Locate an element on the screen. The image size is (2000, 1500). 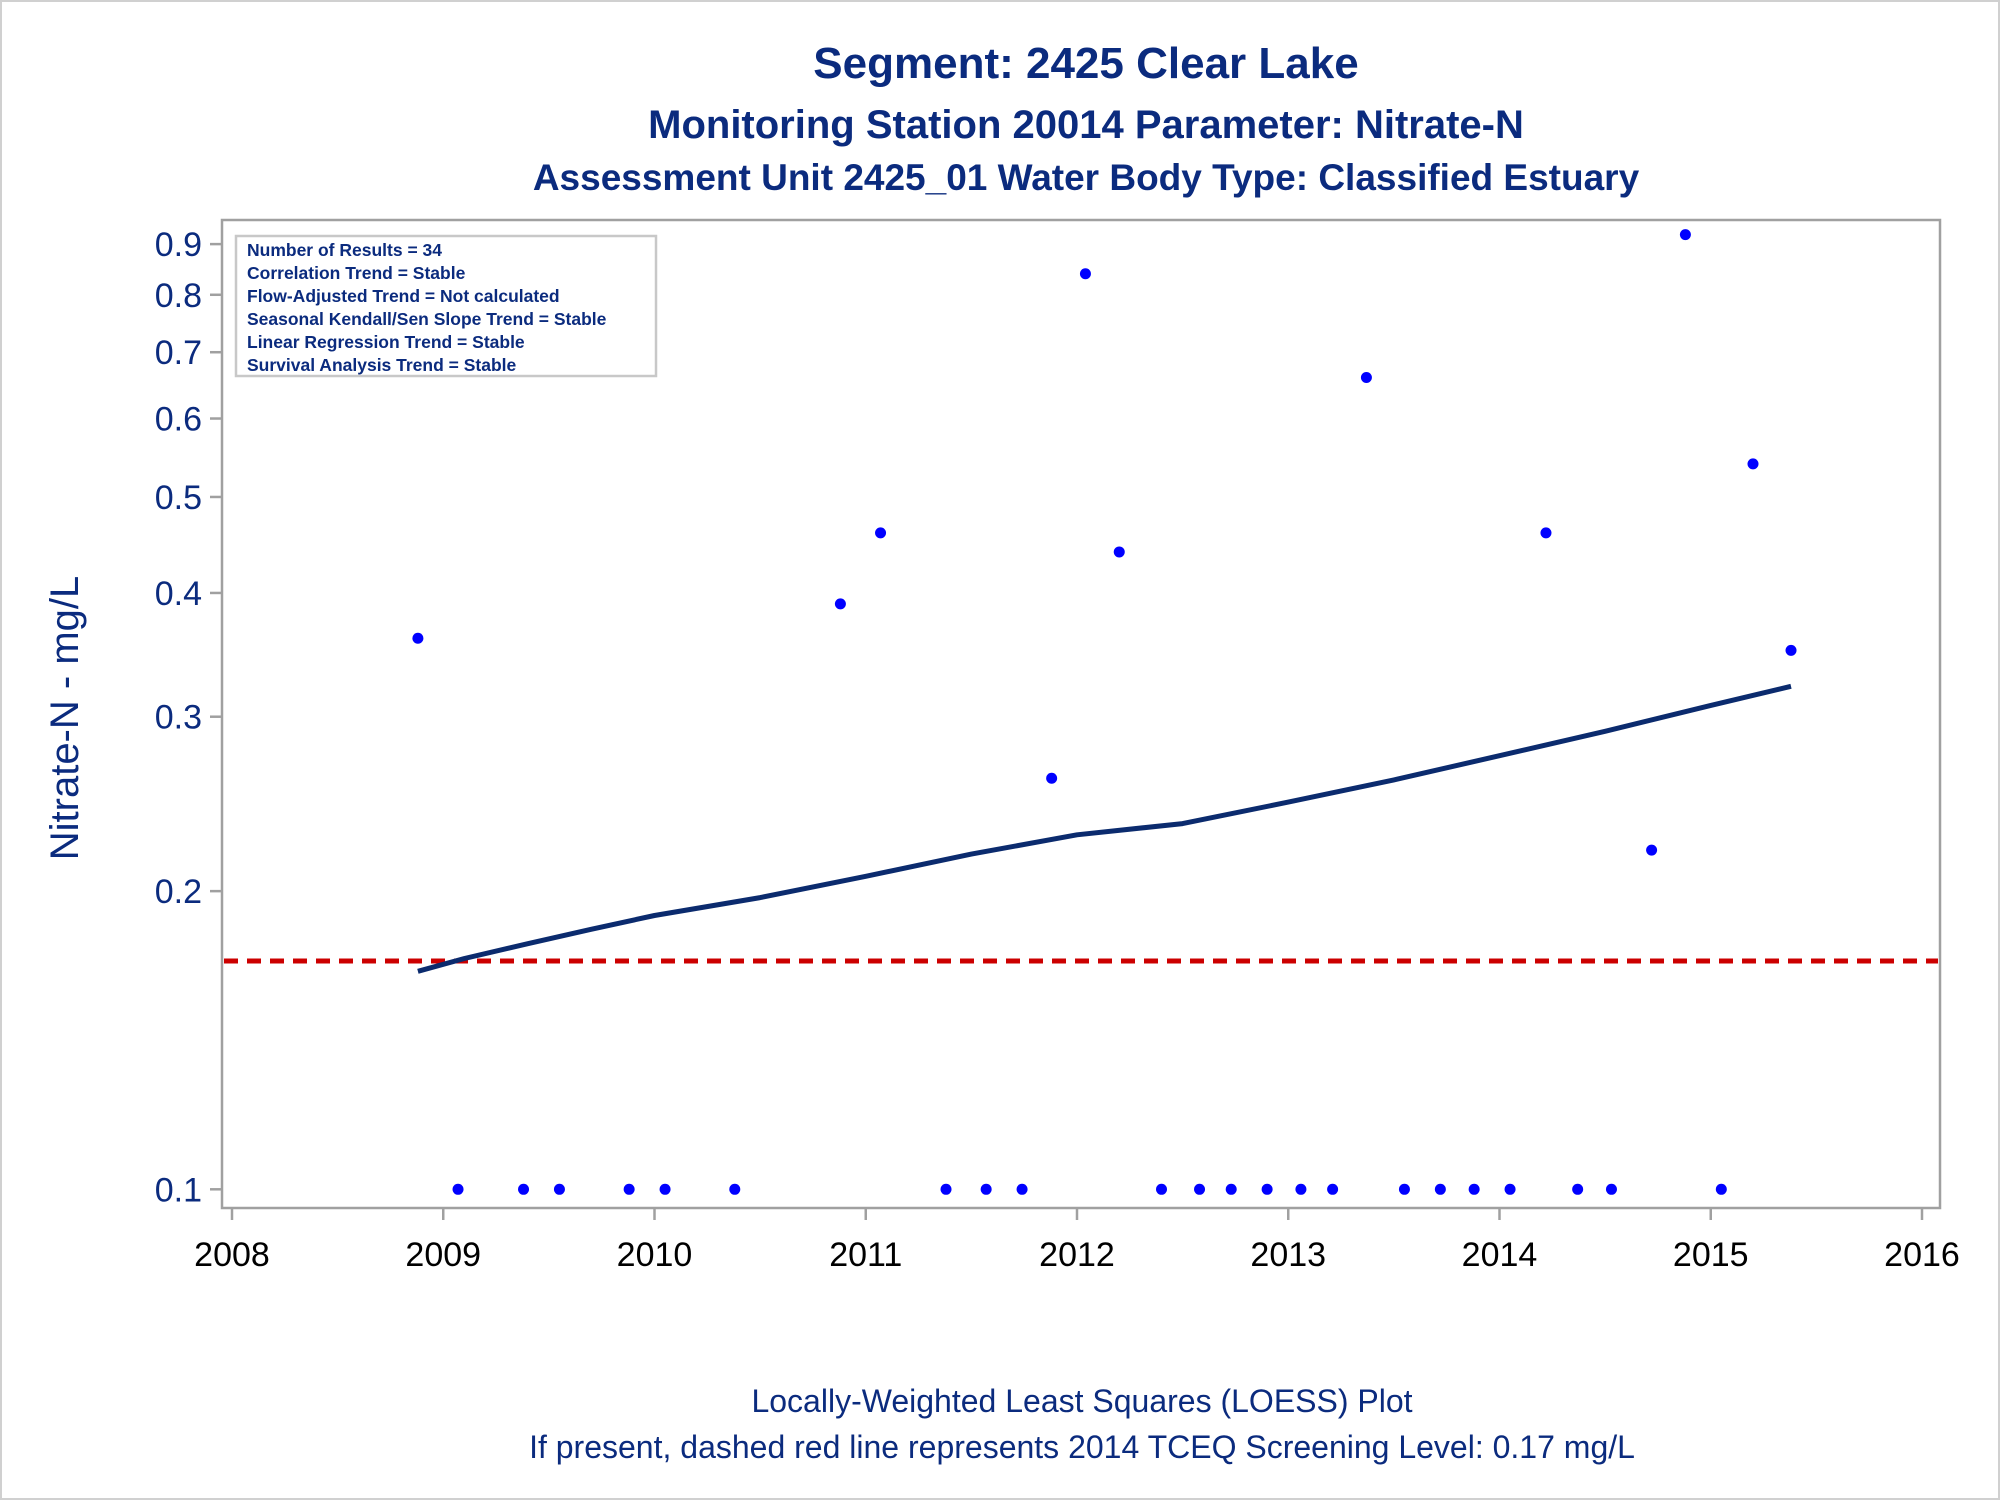
x-tick-label: 2016 is located at coordinates (1922, 1255).